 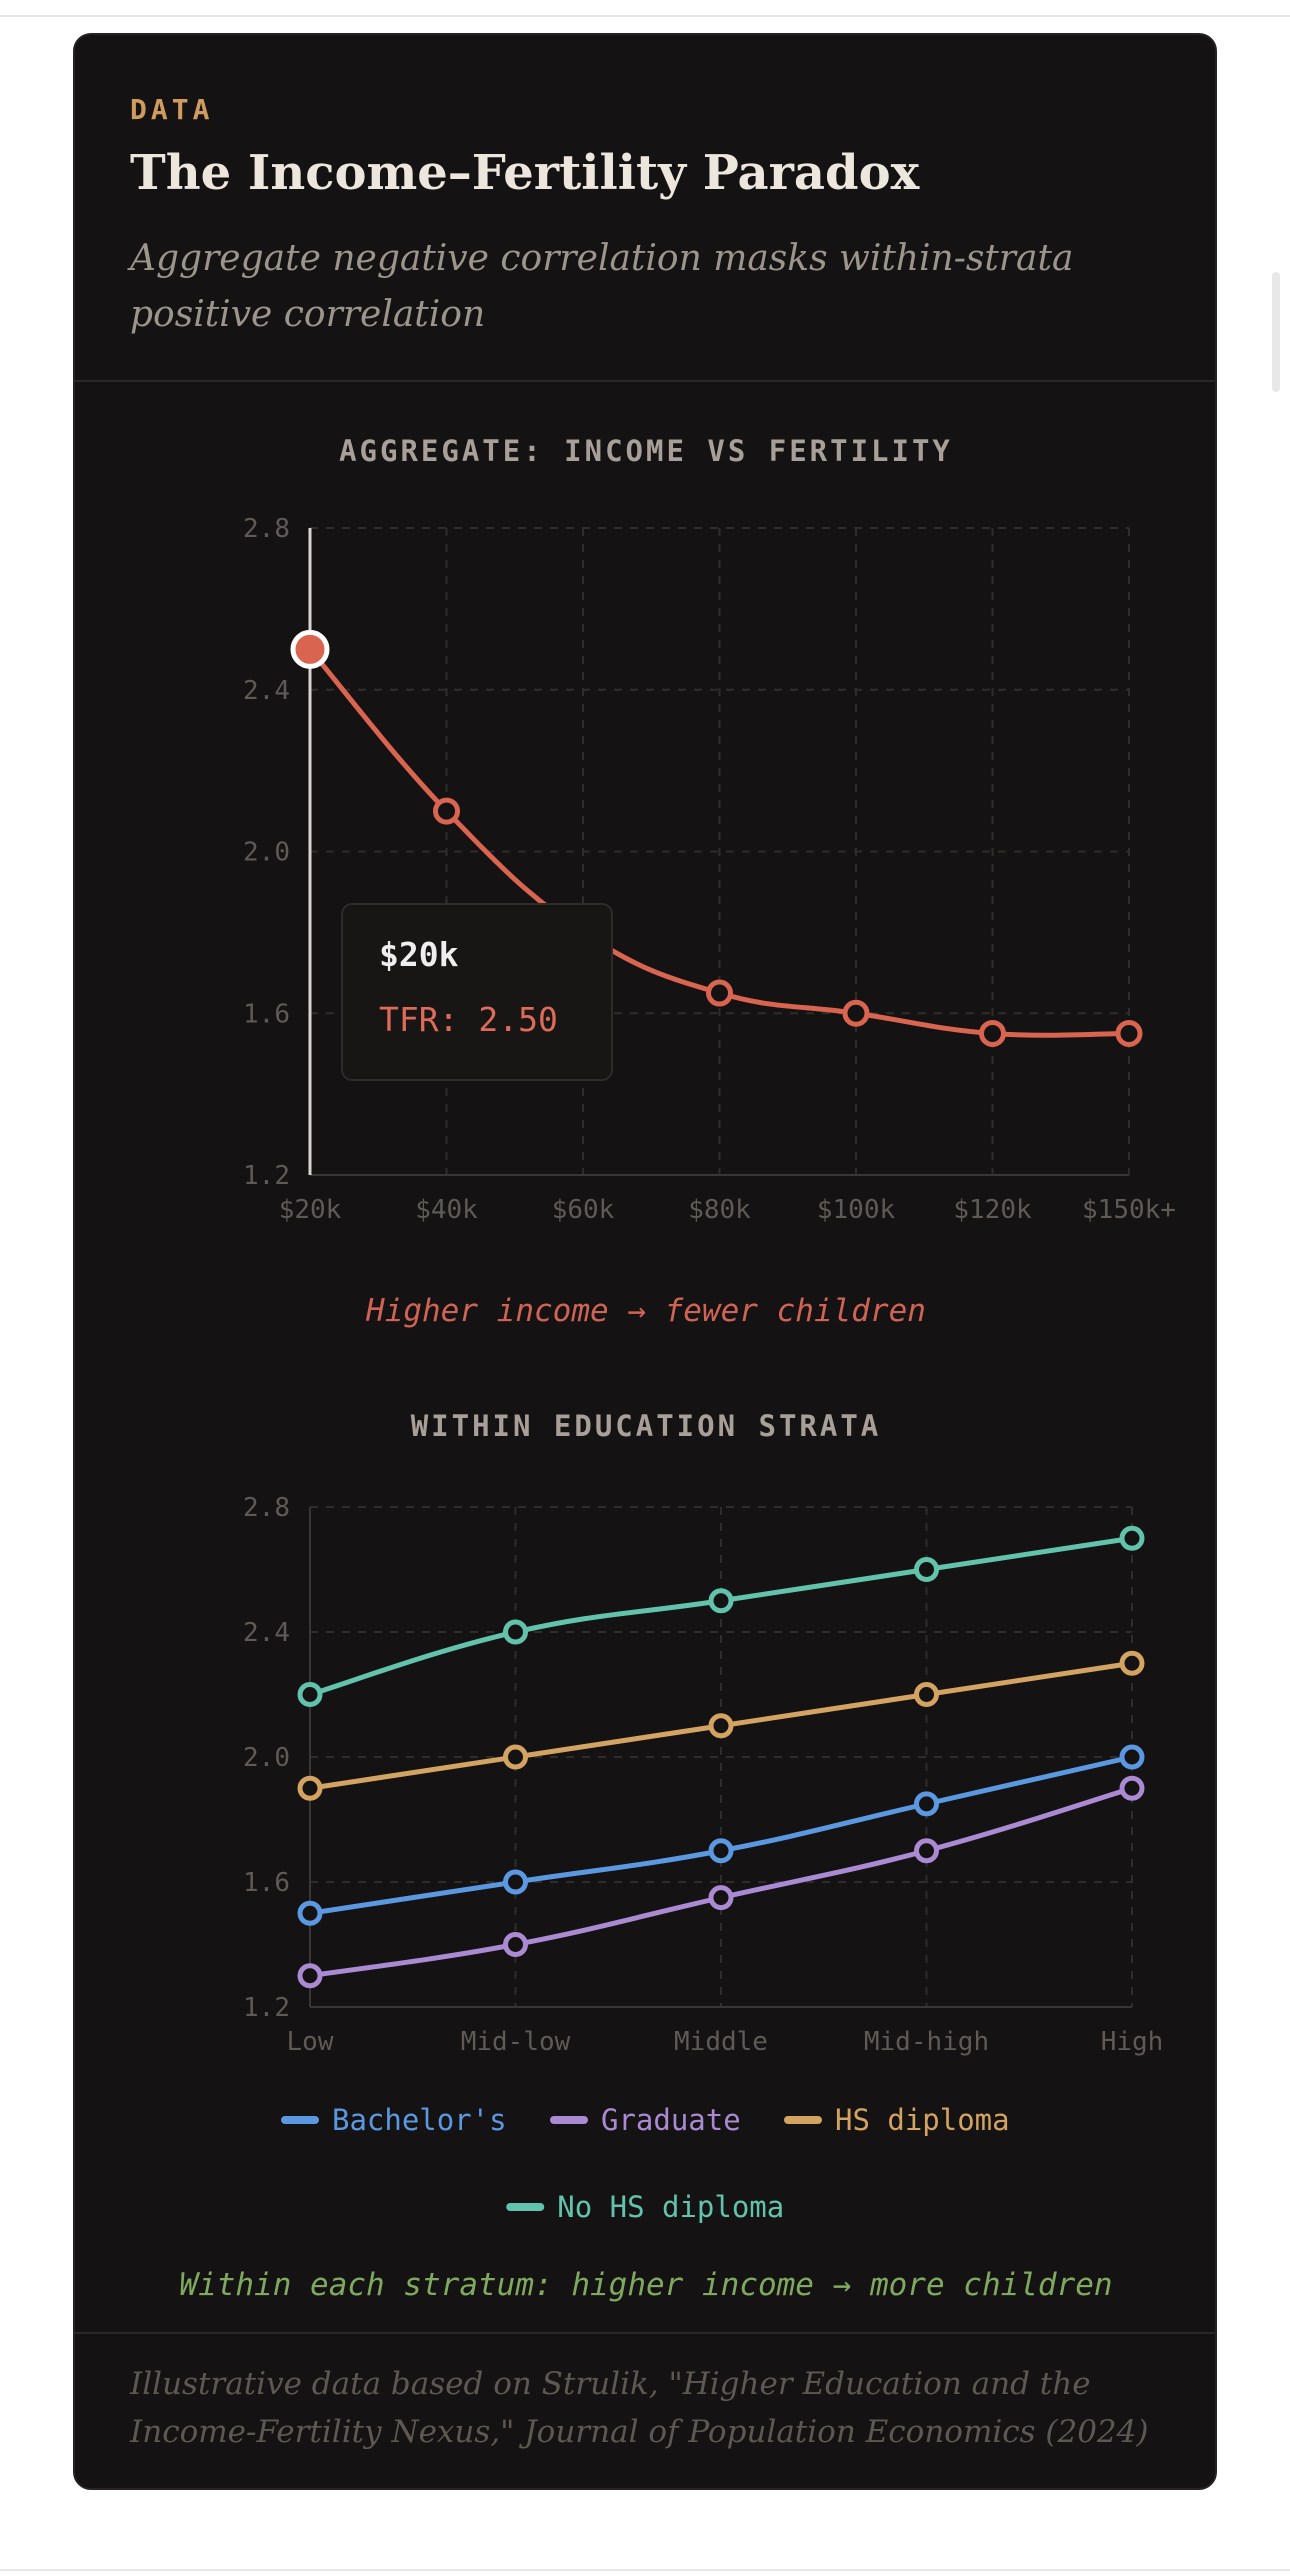 I want to click on strata-y-axis: 1.2 1.6 2.0 2.4 2.8, so click(x=266, y=1758).